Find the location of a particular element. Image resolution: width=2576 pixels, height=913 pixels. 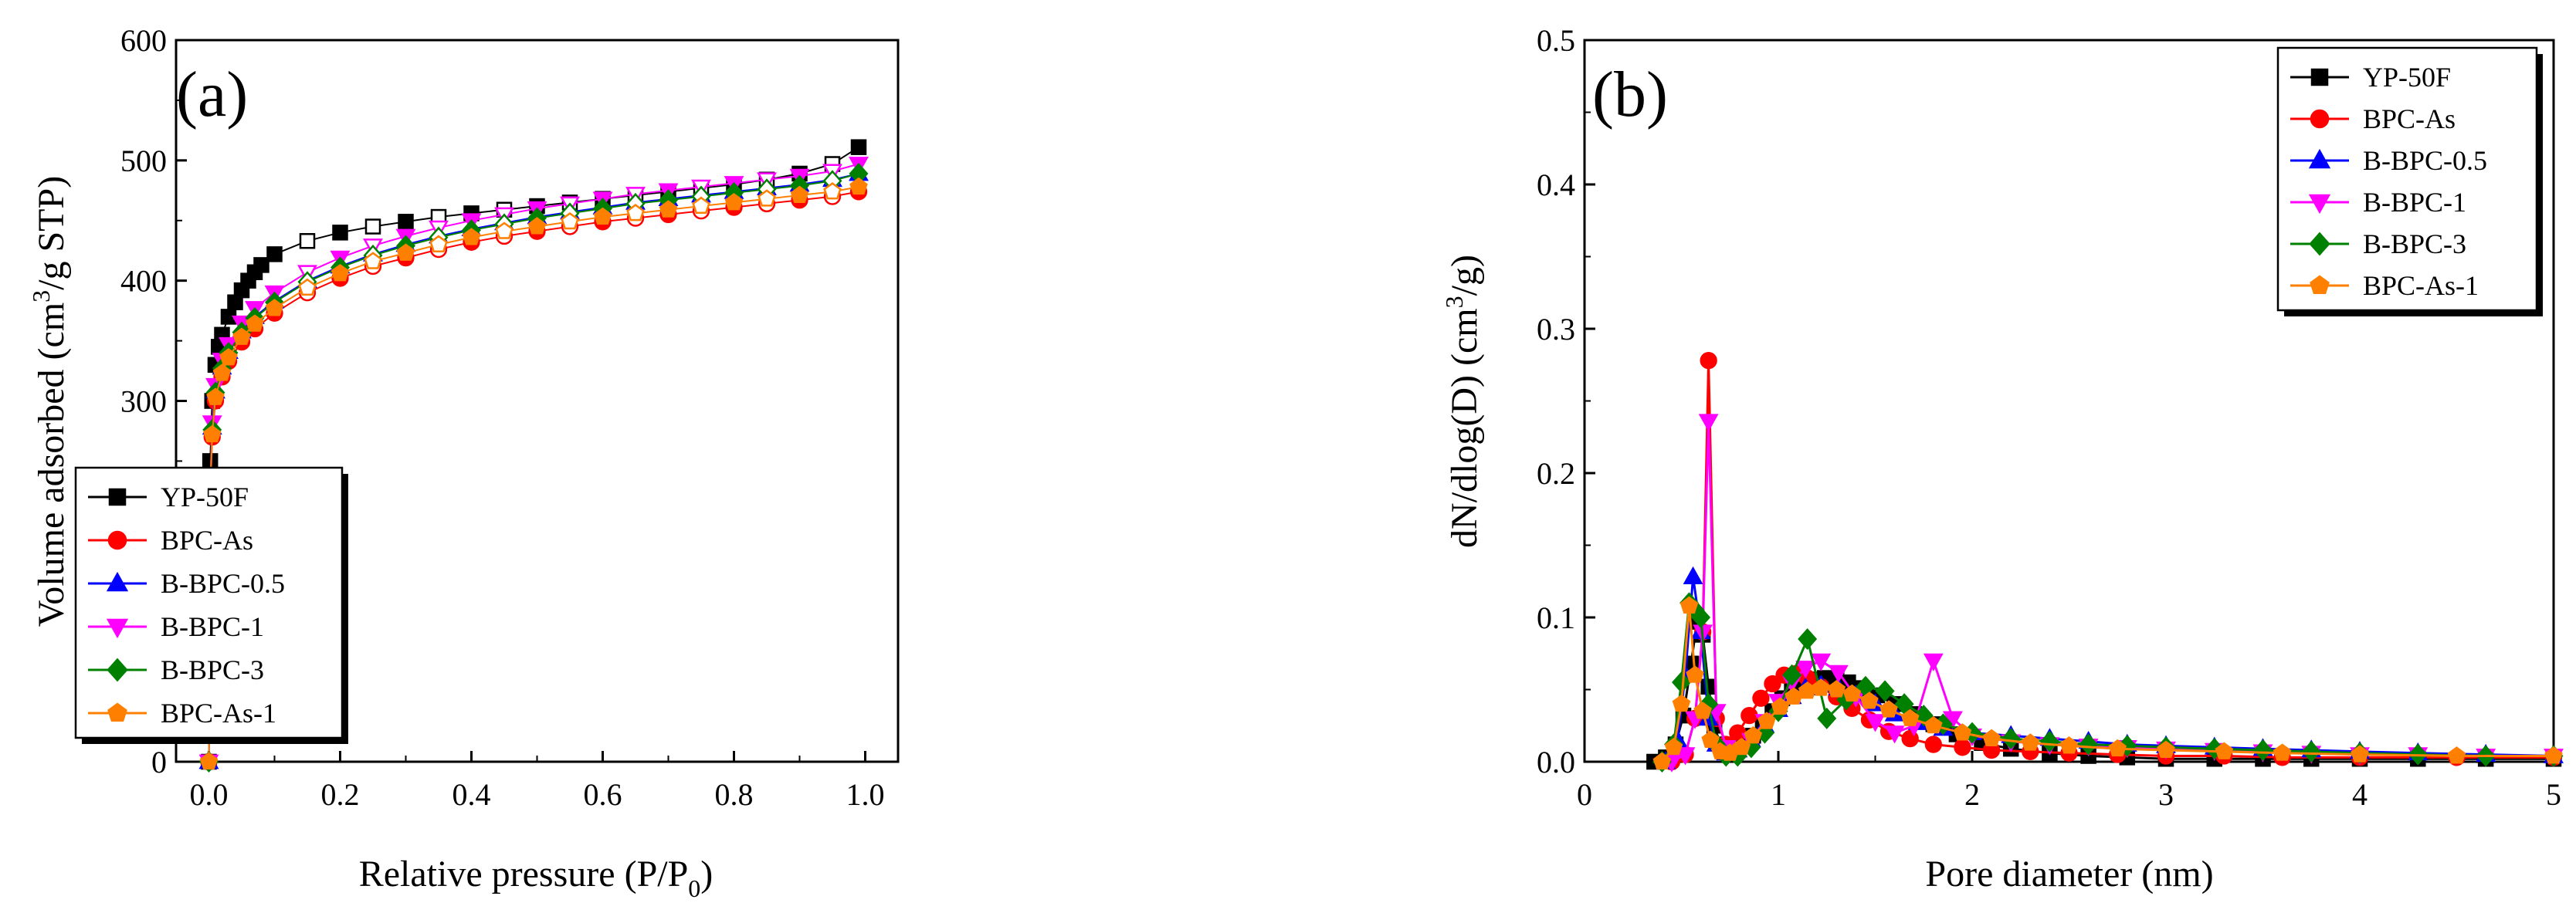

chart-b-panel-label: (b) is located at coordinates (1630, 94).